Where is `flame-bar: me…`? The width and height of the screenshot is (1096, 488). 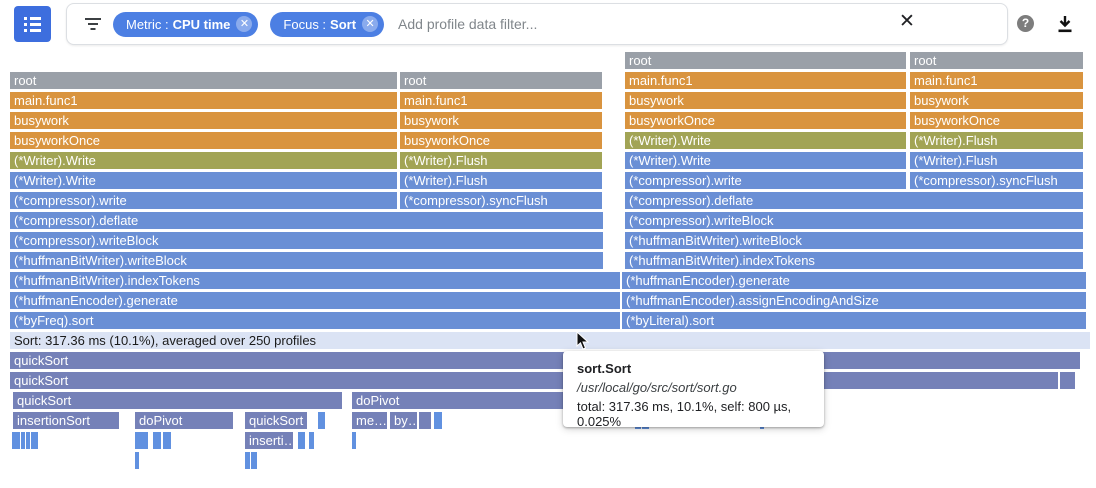
flame-bar: me… is located at coordinates (369, 420).